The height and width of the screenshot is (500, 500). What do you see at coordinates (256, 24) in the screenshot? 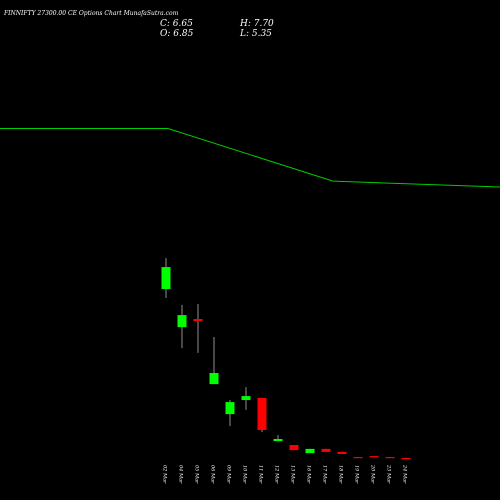
I see `header-high: H: 7.70` at bounding box center [256, 24].